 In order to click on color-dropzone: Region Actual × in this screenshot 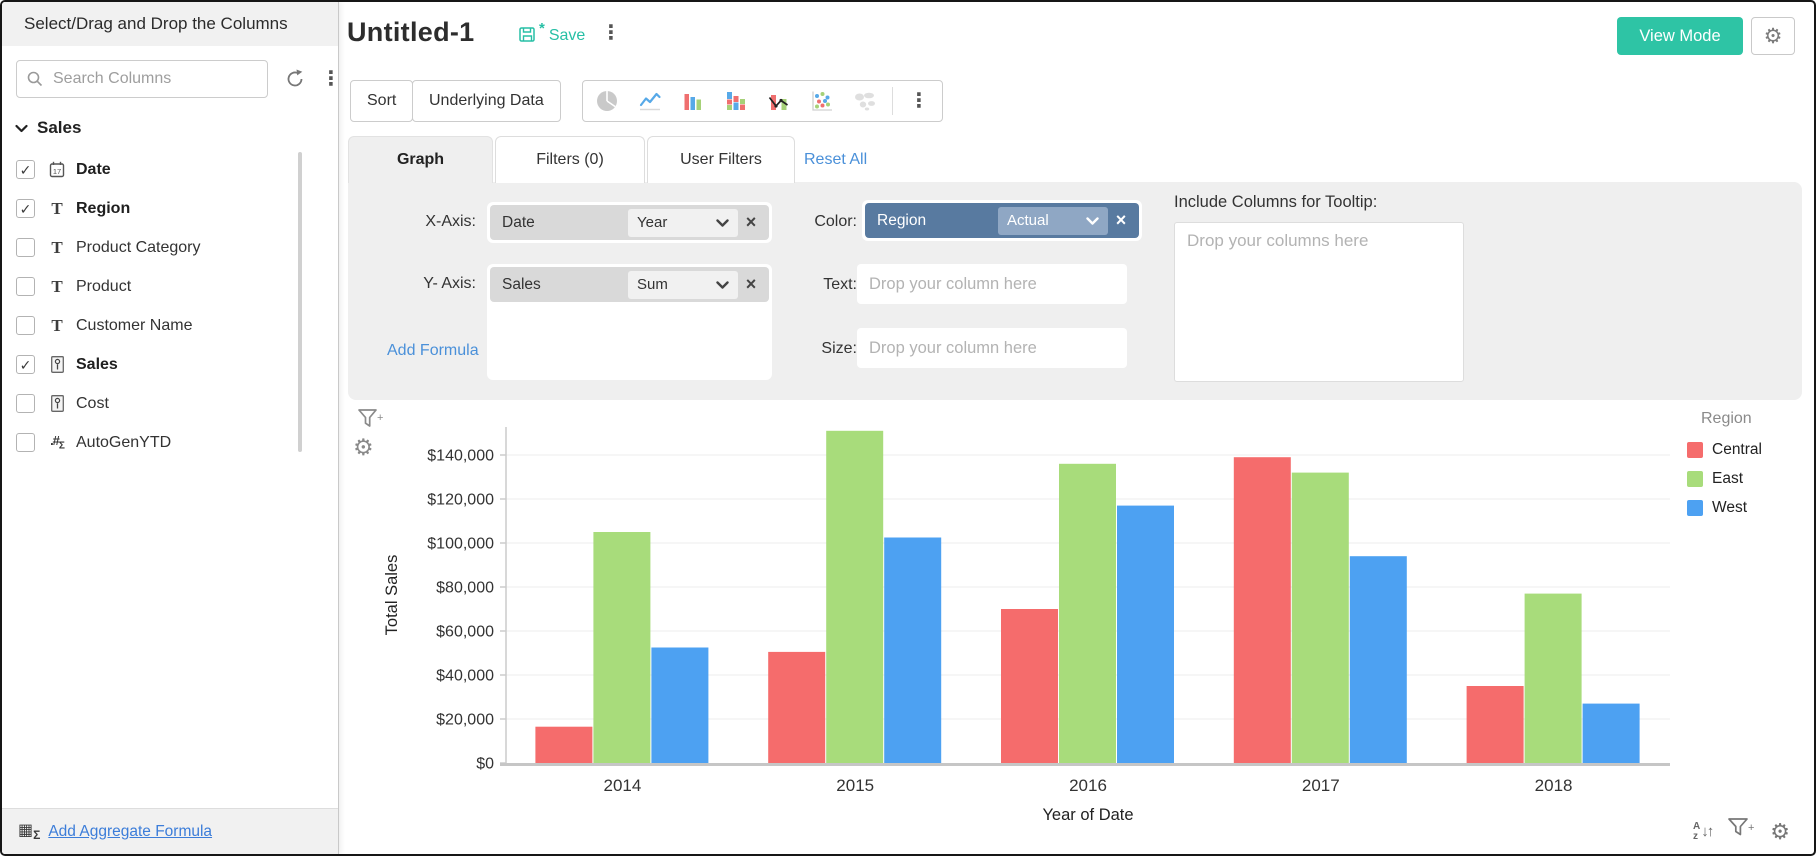, I will do `click(1002, 220)`.